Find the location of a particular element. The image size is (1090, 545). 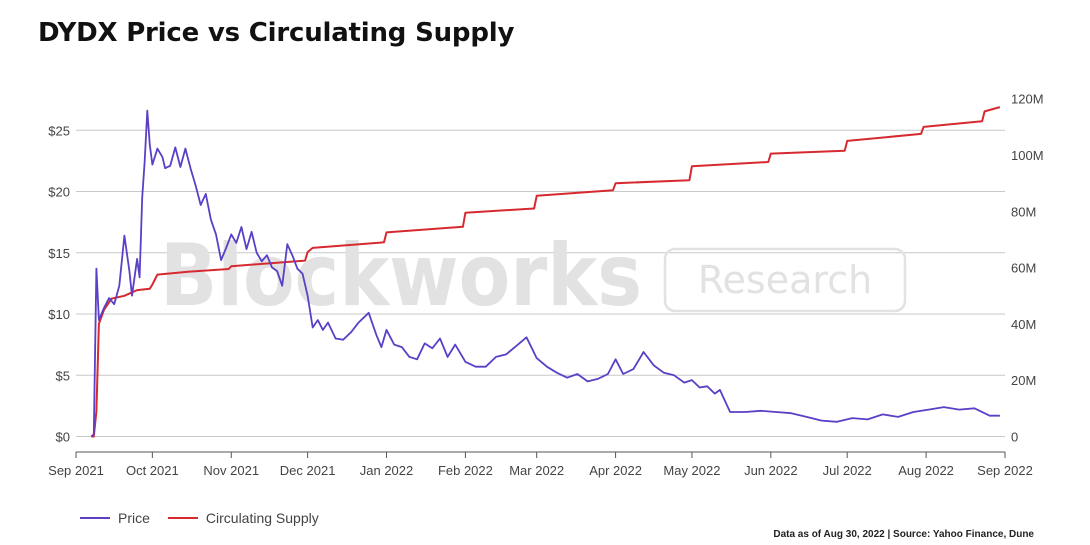

y-left-tick-label: $10 is located at coordinates (59, 314).